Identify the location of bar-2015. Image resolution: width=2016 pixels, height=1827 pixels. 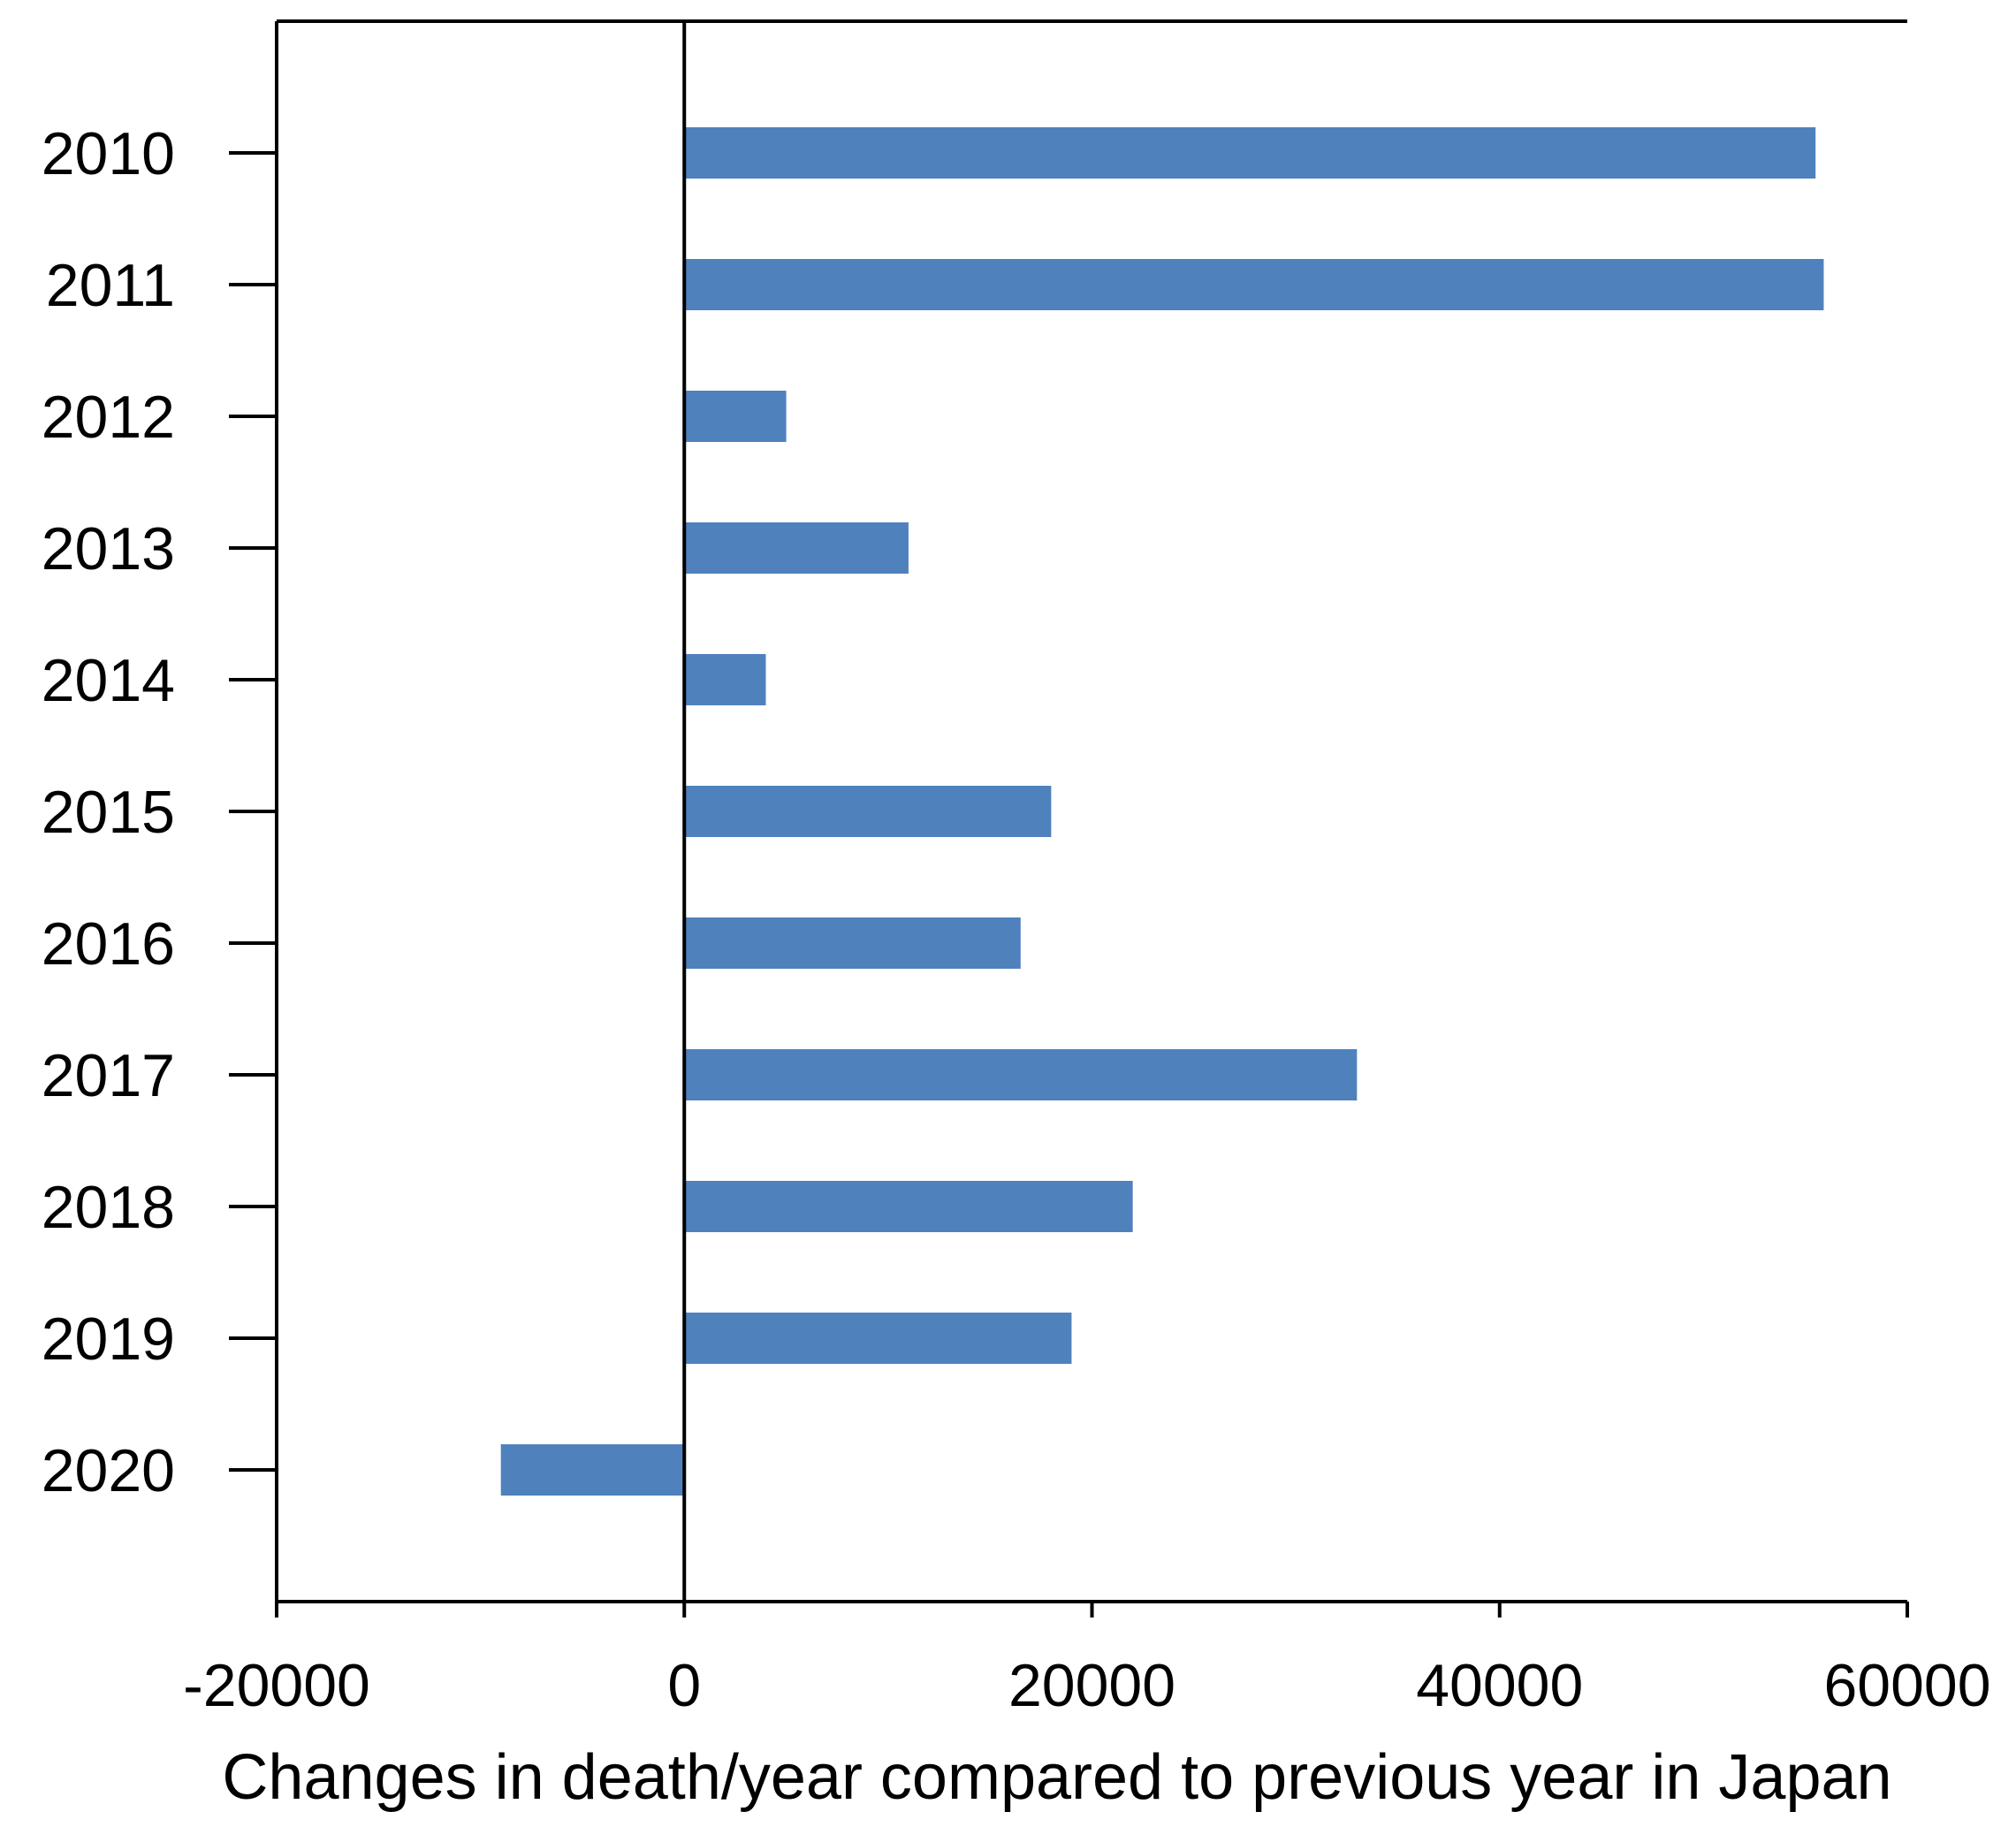
(868, 811).